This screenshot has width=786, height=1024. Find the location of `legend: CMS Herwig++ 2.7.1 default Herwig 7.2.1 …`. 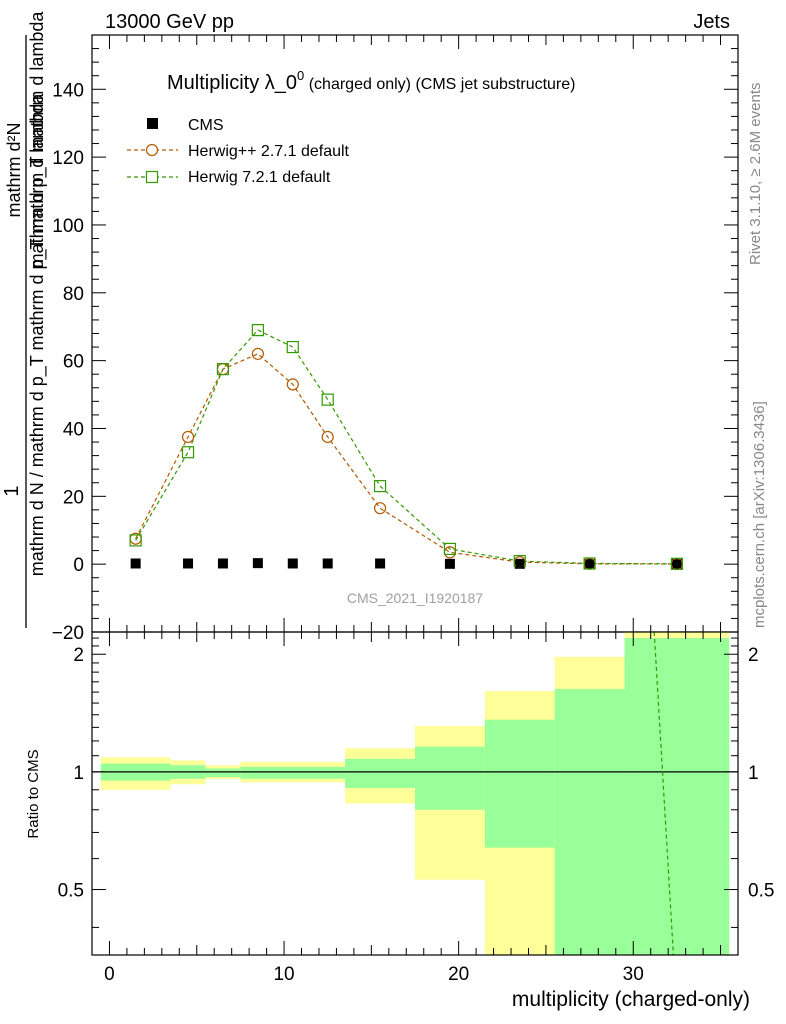

legend: CMS Herwig++ 2.7.1 default Herwig 7.2.1 … is located at coordinates (238, 151).